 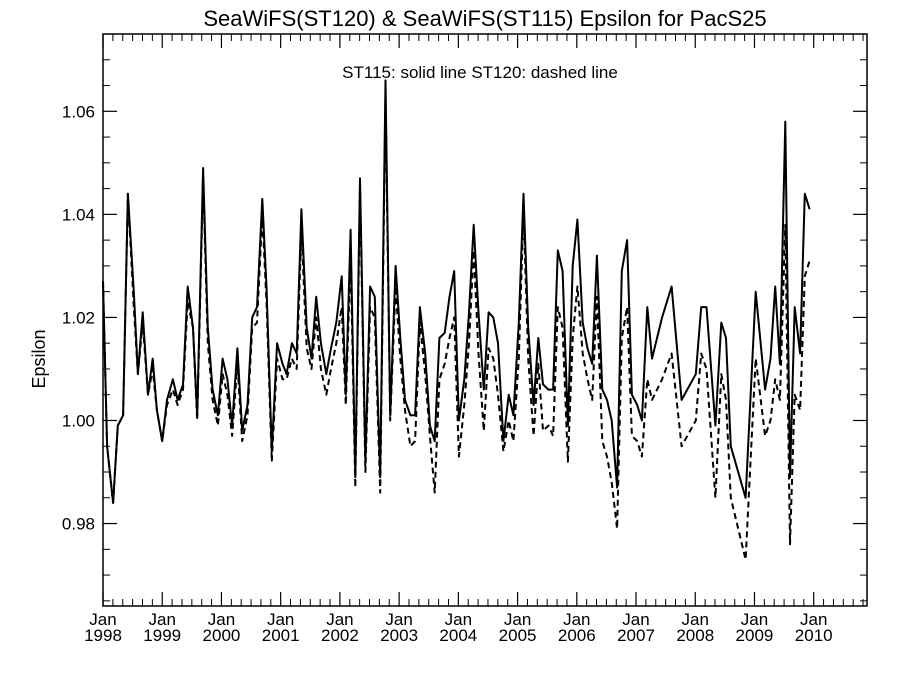 What do you see at coordinates (577, 635) in the screenshot?
I see `x-tick-year-label: 2006` at bounding box center [577, 635].